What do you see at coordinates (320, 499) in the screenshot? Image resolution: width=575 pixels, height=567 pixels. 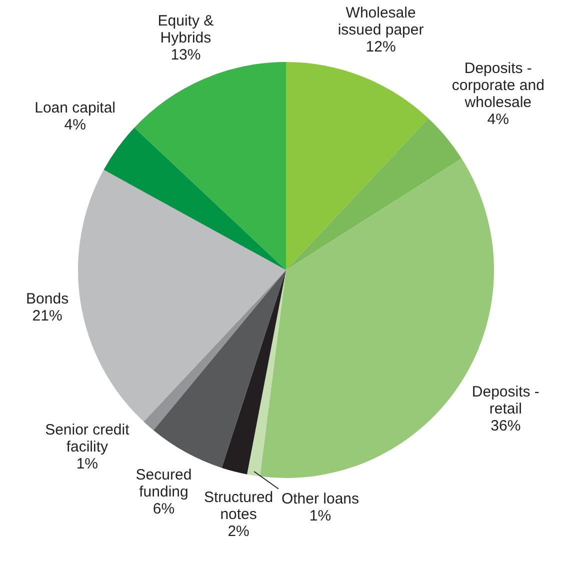 I see `slice-label: Other loans` at bounding box center [320, 499].